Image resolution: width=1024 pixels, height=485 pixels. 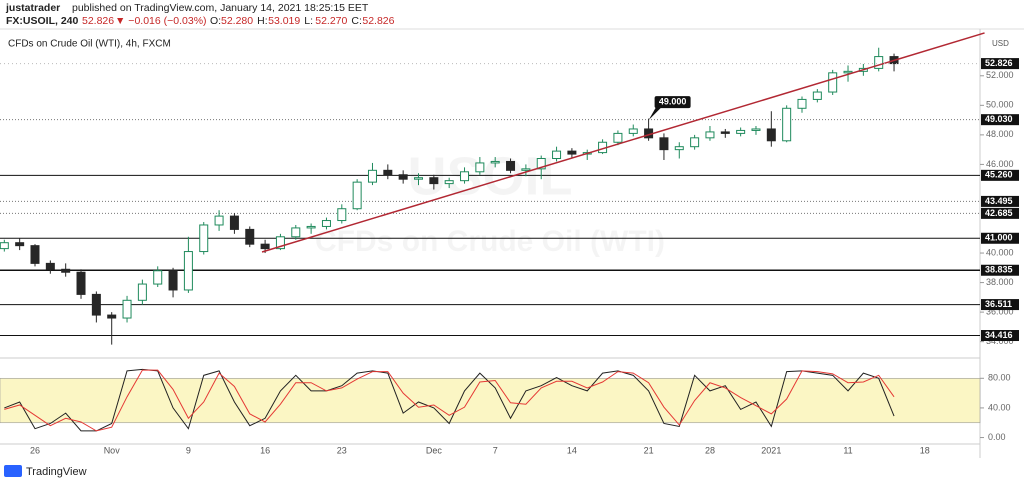 What do you see at coordinates (649, 450) in the screenshot?
I see `x-tick-label: 21` at bounding box center [649, 450].